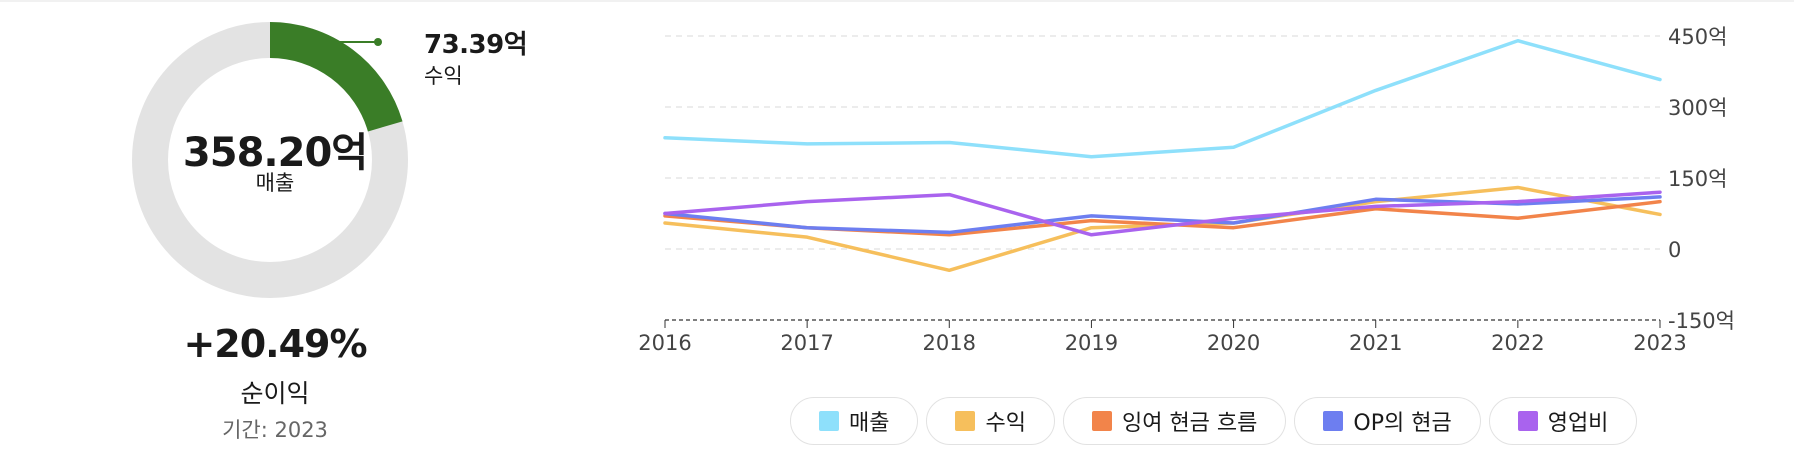 This screenshot has width=1794, height=474. What do you see at coordinates (949, 343) in the screenshot?
I see `x-tick-label: 2018` at bounding box center [949, 343].